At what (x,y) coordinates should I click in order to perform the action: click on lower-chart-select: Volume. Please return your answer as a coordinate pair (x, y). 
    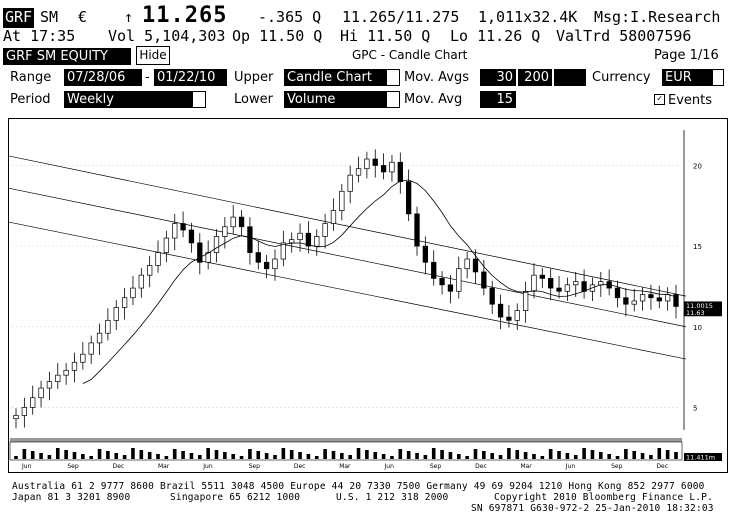
    Looking at the image, I should click on (335, 99).